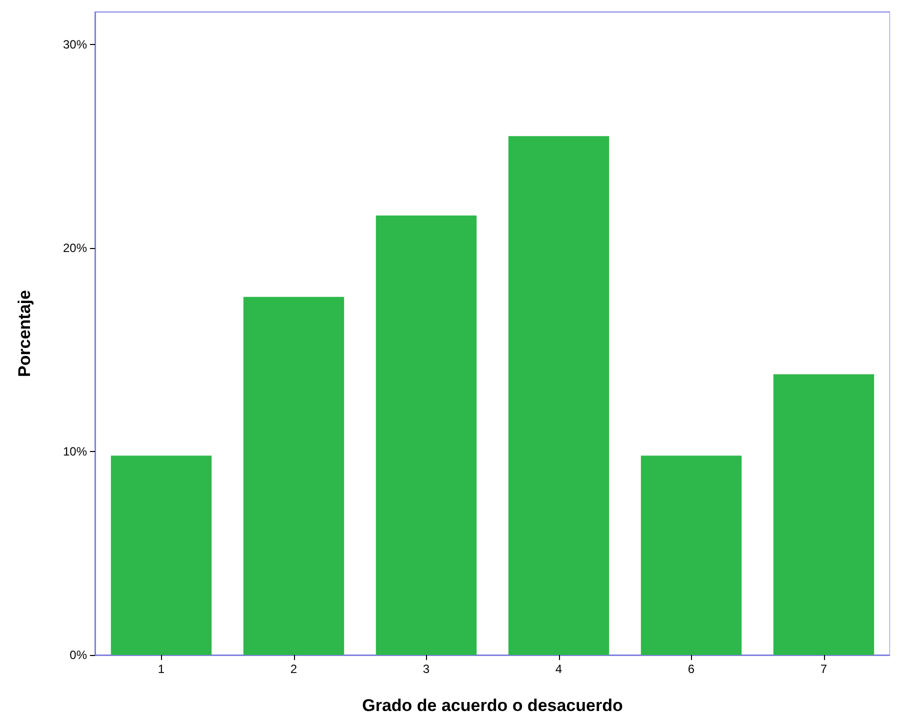 The image size is (898, 727). What do you see at coordinates (691, 669) in the screenshot?
I see `x-tick-label: 6` at bounding box center [691, 669].